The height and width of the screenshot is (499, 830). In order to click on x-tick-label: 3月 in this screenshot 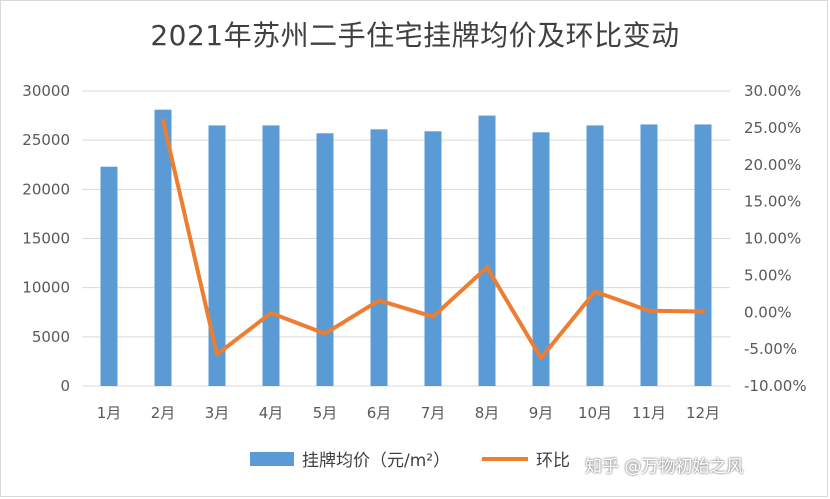, I will do `click(217, 413)`.